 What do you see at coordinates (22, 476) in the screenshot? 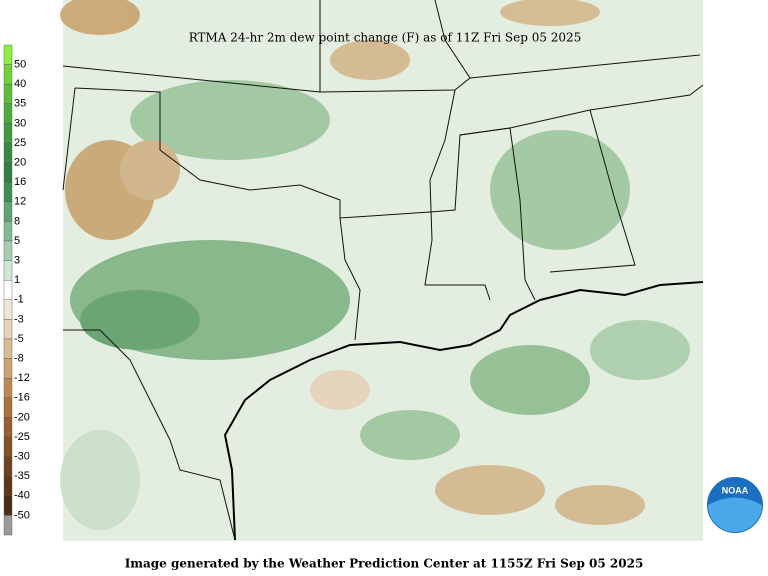
I see `legend-label: -35` at bounding box center [22, 476].